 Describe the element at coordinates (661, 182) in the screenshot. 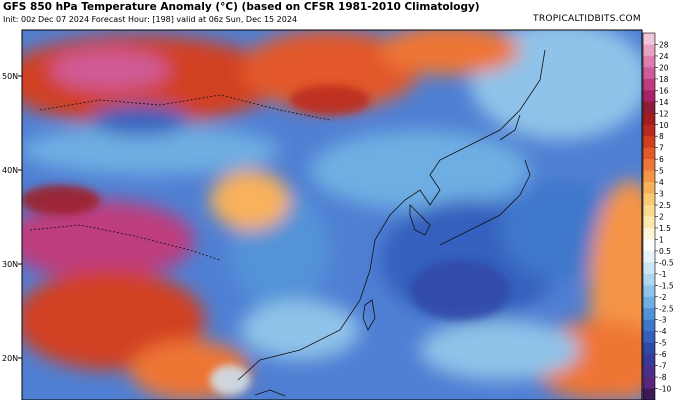

I see `colorbar-label: 4` at that location.